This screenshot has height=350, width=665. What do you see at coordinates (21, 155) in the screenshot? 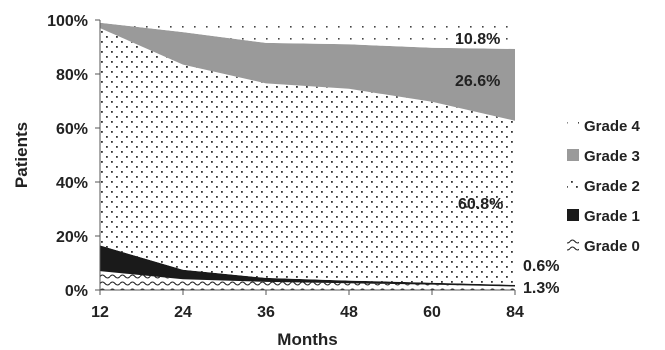
I see `y-axis-title: Patients` at bounding box center [21, 155].